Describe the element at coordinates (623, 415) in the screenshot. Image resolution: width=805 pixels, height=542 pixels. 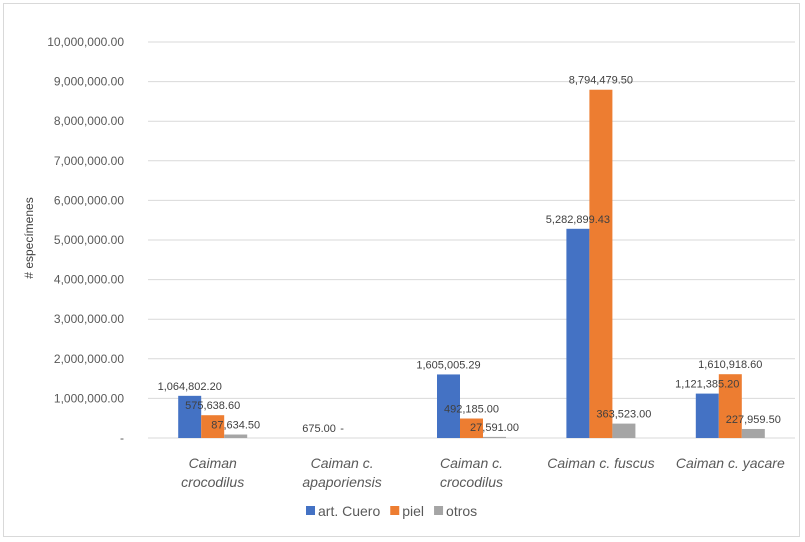
I see `data-label: 363,523.00` at that location.